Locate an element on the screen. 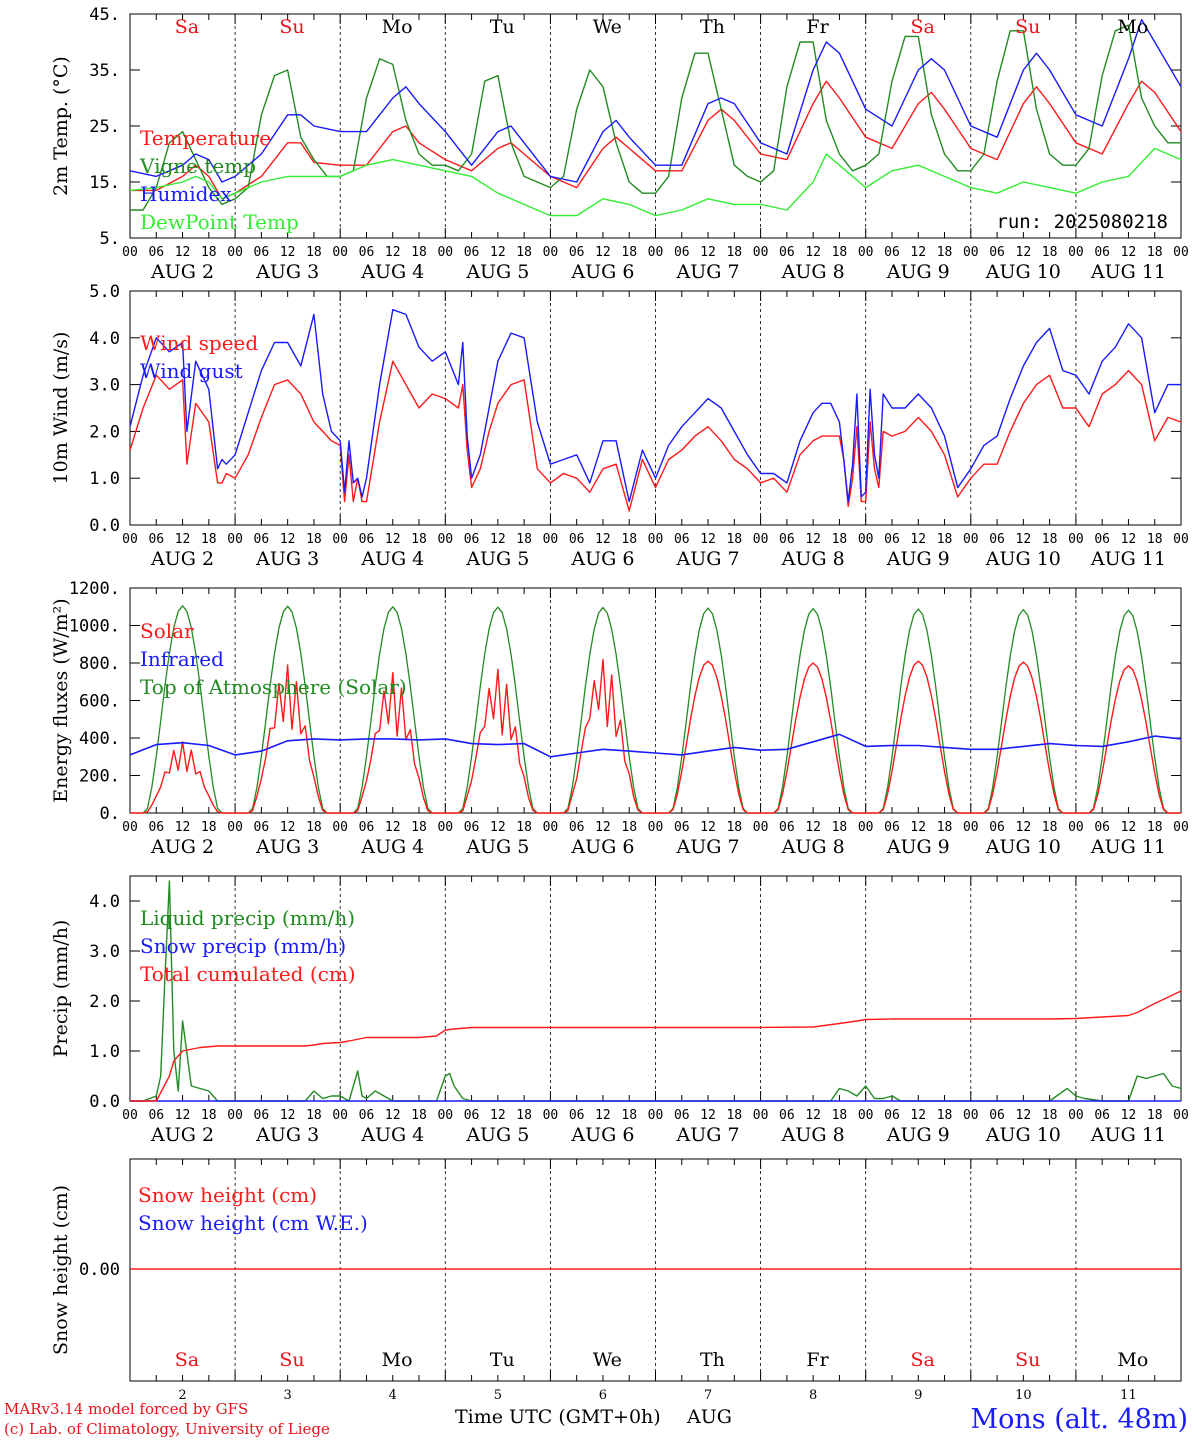  y-tick-label: 1000. is located at coordinates (94, 627).